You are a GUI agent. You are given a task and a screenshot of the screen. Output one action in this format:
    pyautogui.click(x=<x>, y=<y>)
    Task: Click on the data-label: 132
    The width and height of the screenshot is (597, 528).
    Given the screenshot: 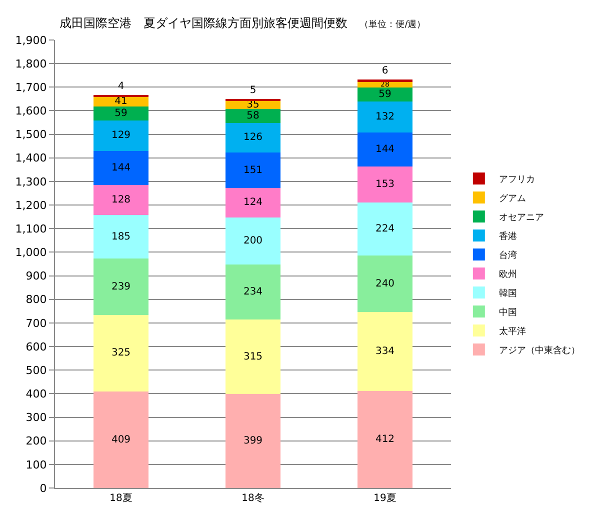 What is the action you would take?
    pyautogui.click(x=385, y=117)
    